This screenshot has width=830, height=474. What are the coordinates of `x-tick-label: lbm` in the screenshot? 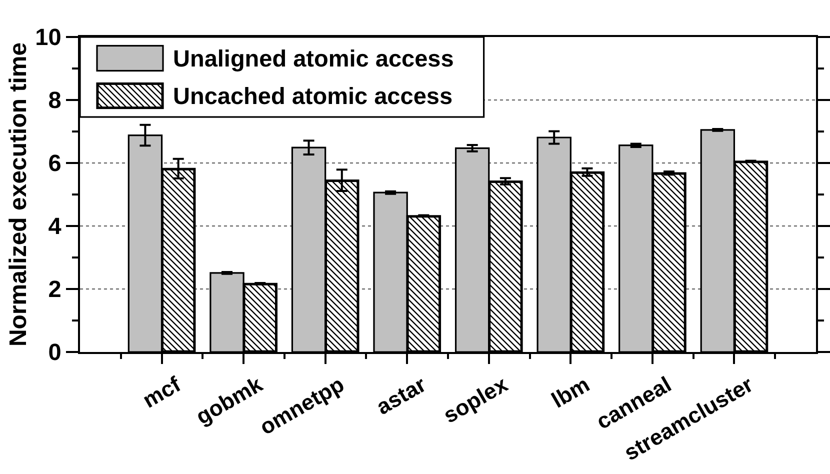 It's located at (570, 392).